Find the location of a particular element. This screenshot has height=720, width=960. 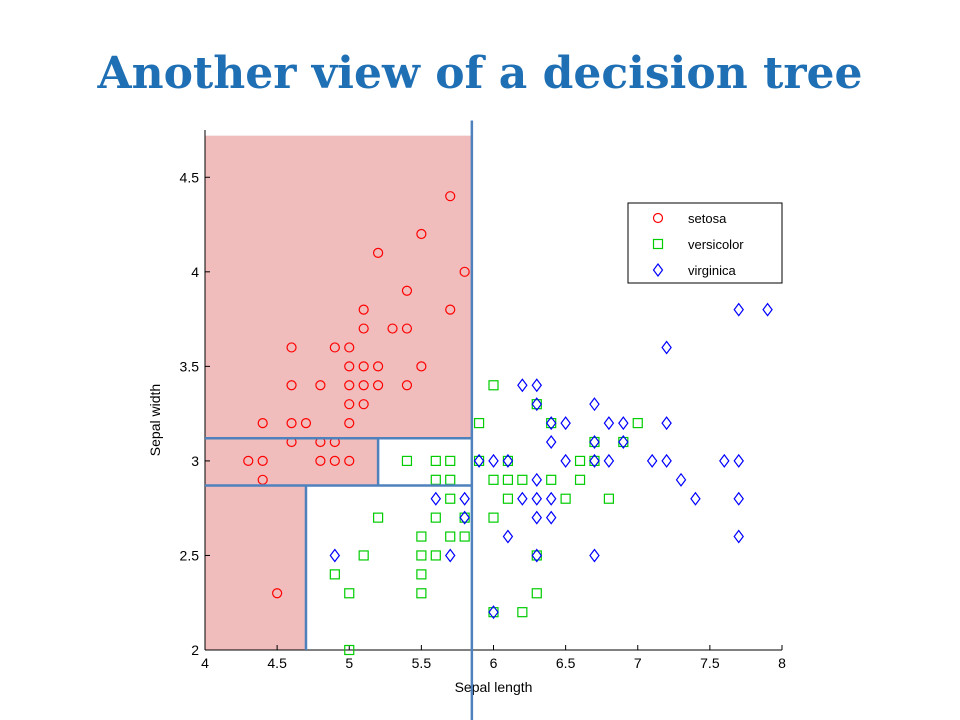

legend: setosa versicolor virginica is located at coordinates (705, 243).